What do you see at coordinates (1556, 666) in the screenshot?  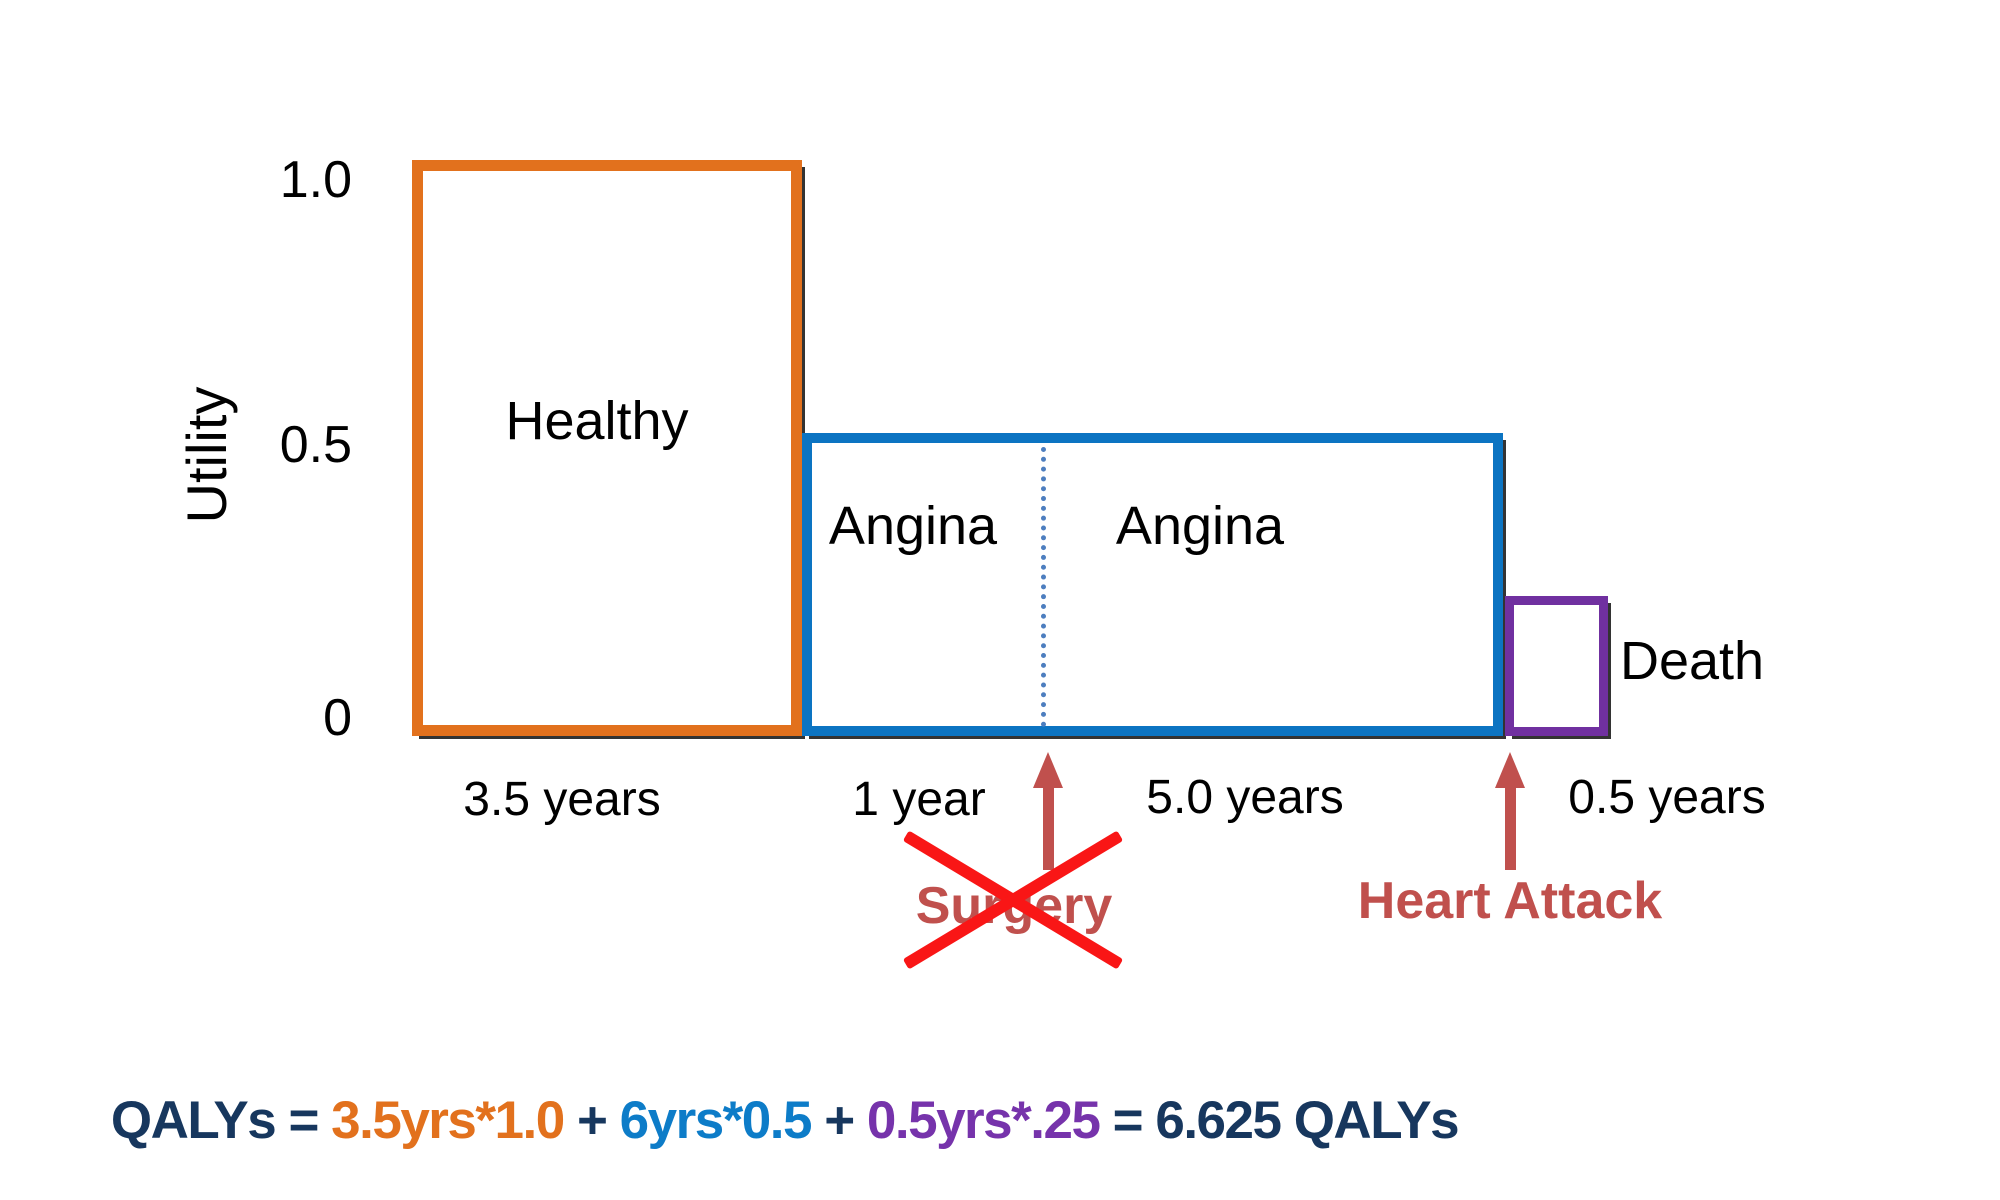 I see `death-box` at bounding box center [1556, 666].